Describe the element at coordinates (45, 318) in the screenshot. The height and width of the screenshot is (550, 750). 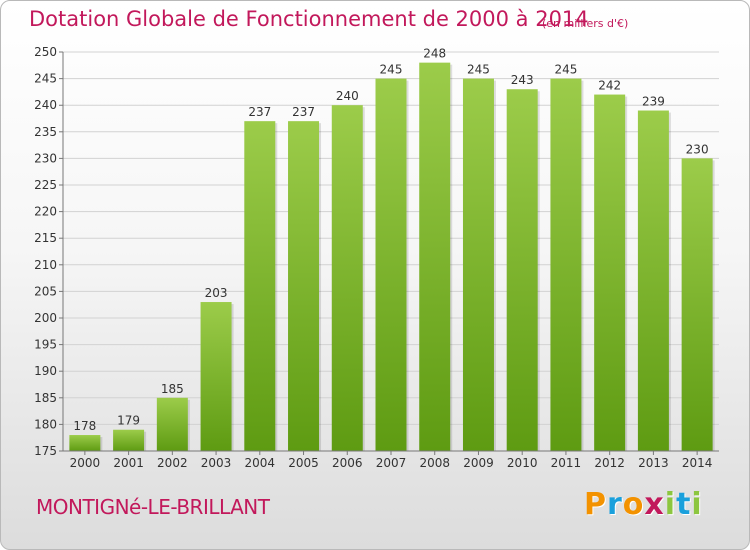
I see `y-tick-label: 200` at that location.